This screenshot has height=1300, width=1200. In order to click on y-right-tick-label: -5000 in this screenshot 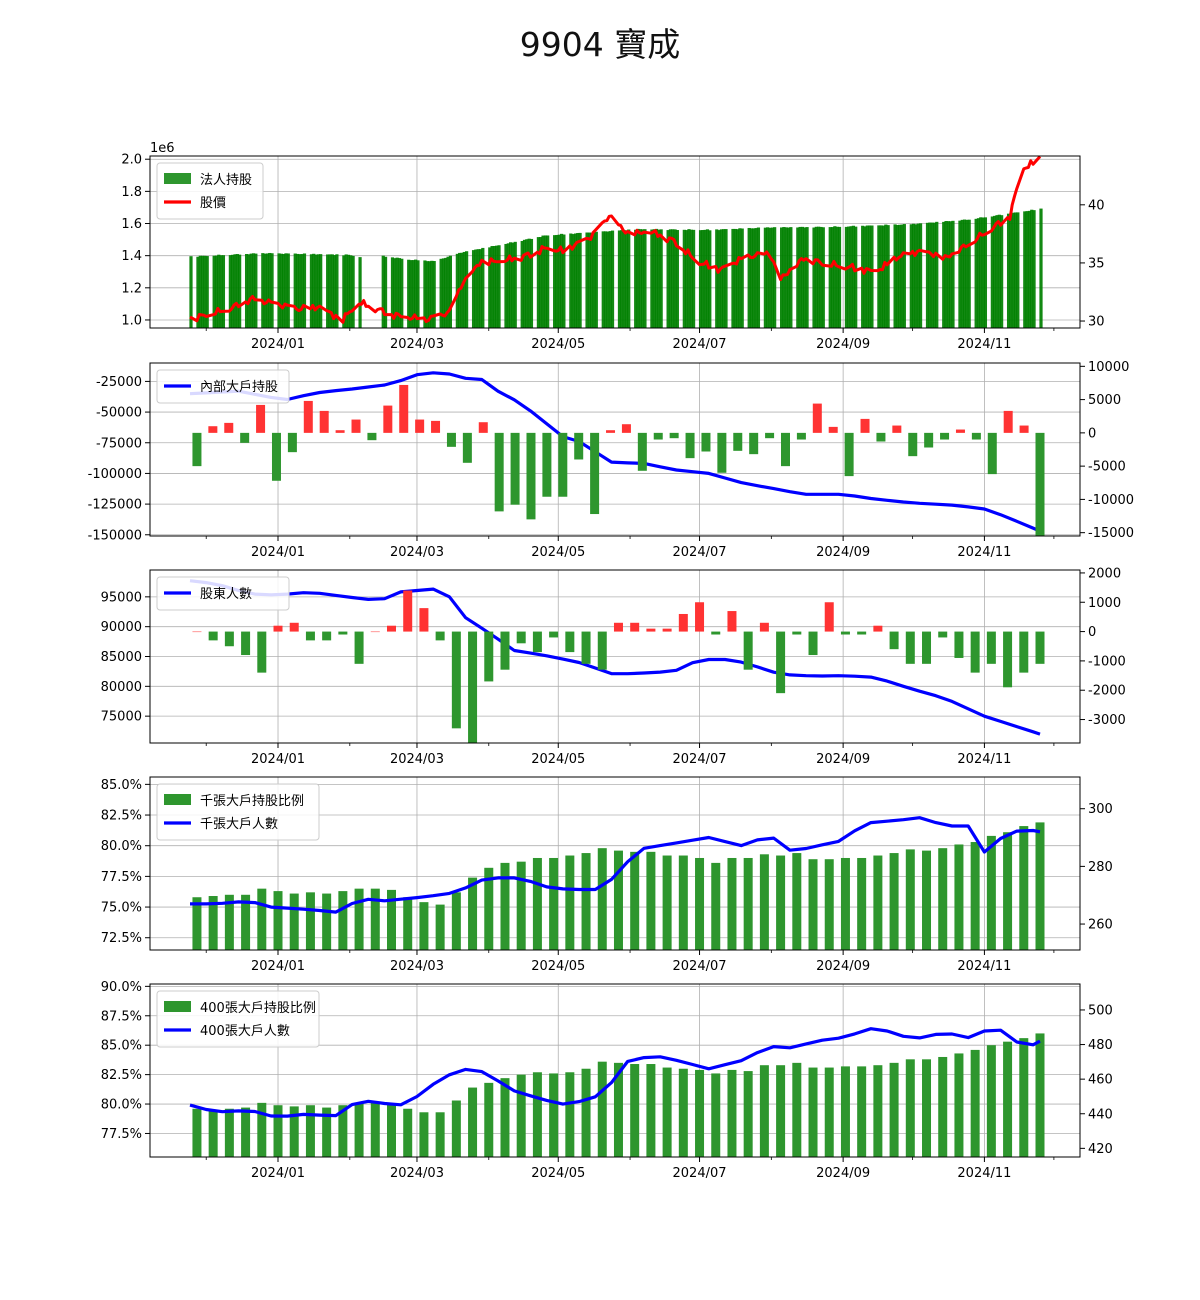, I will do `click(1107, 467)`.